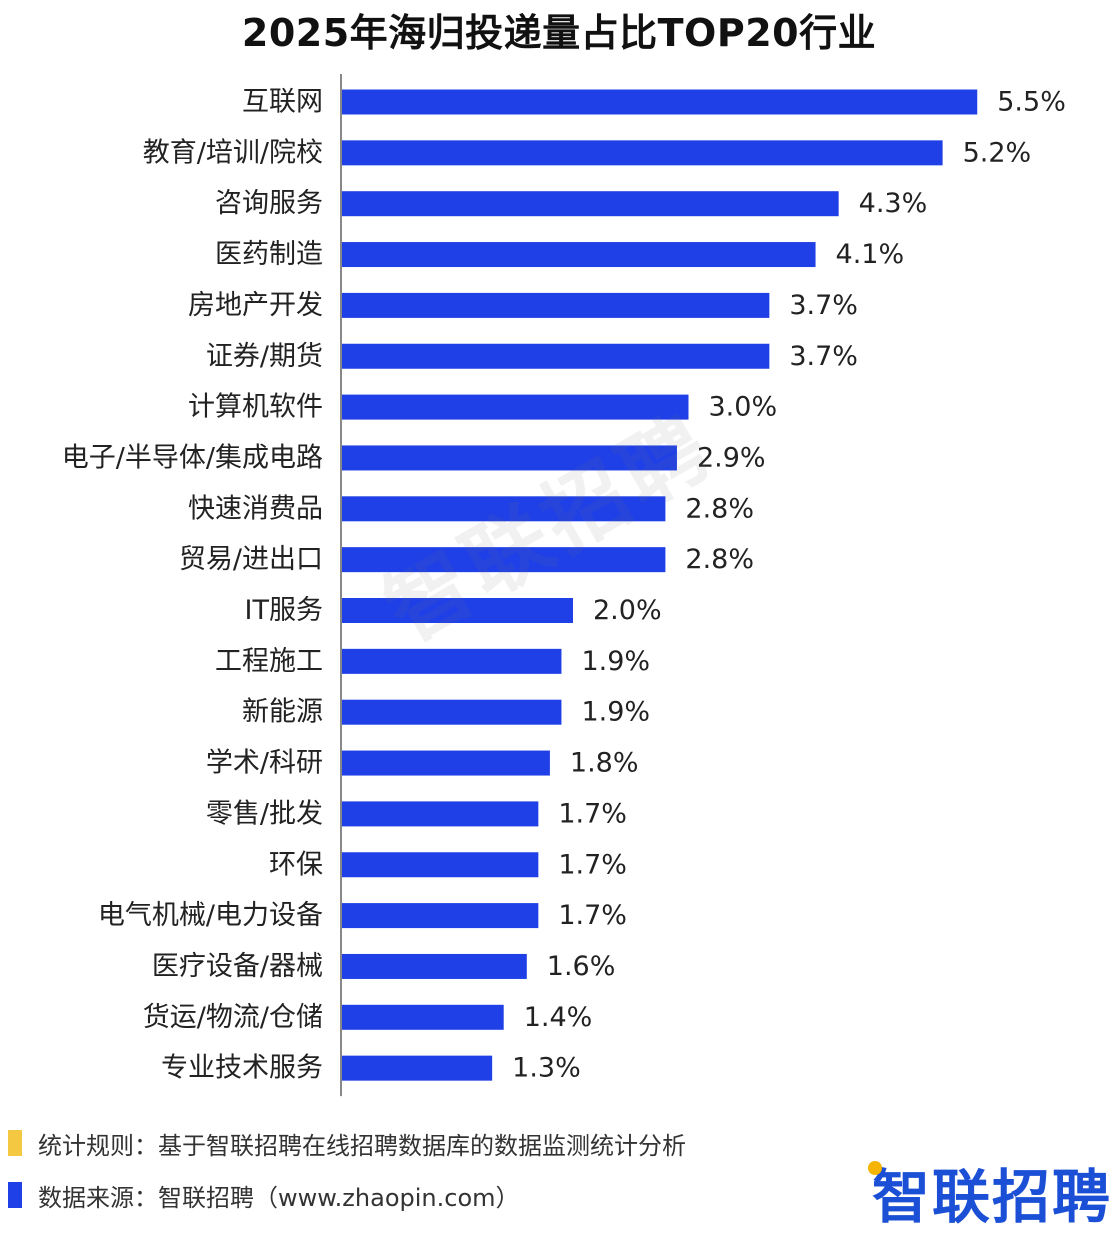  What do you see at coordinates (581, 966) in the screenshot?
I see `value-label: 1.6%` at bounding box center [581, 966].